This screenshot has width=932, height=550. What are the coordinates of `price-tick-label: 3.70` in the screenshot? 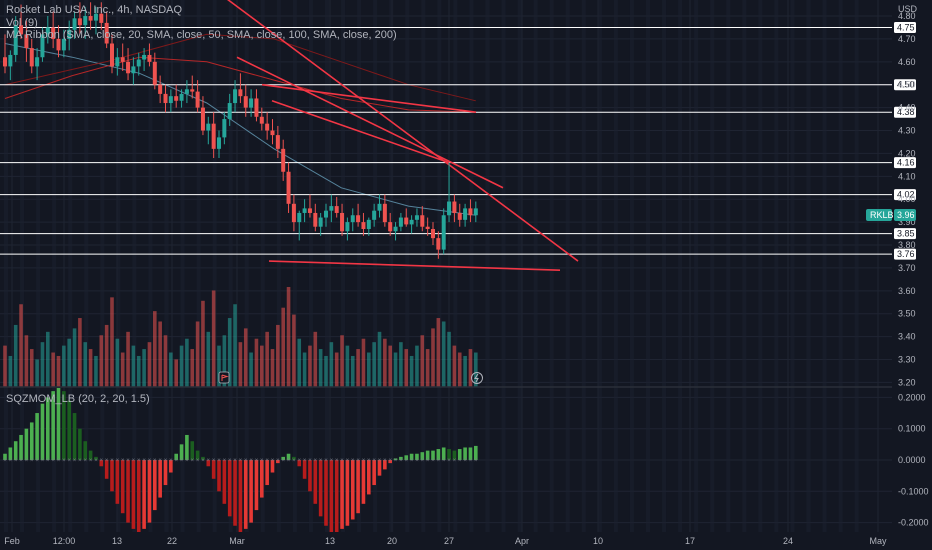 It's located at (907, 268).